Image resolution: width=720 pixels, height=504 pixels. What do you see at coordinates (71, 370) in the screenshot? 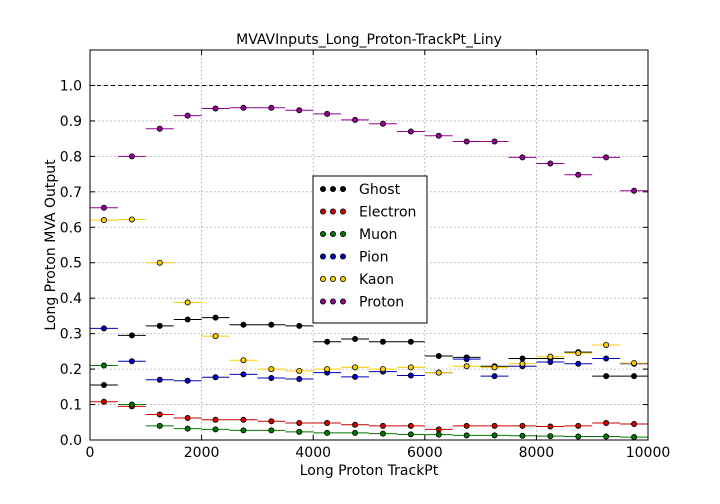
I see `y-tick-label: 0.2` at bounding box center [71, 370].